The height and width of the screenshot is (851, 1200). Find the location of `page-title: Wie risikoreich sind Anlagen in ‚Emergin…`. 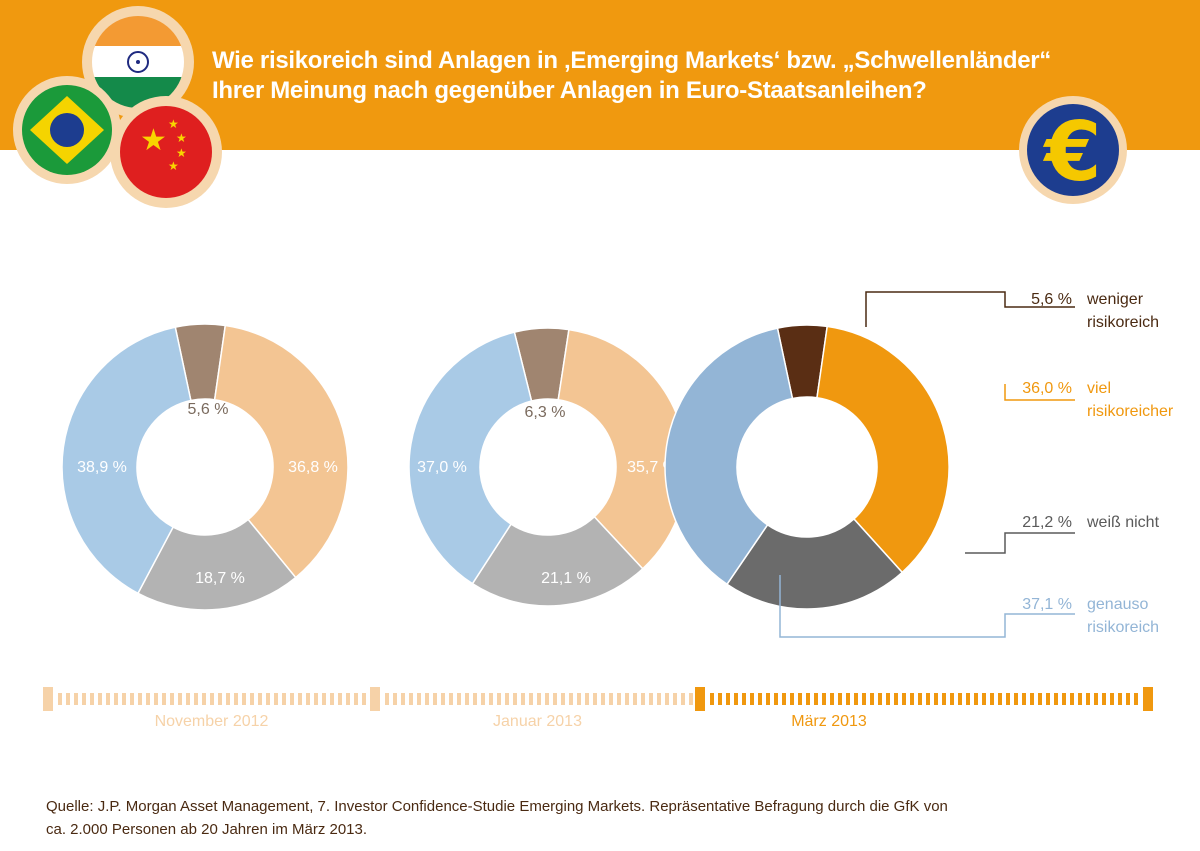

page-title: Wie risikoreich sind Anlagen in ‚Emergin… is located at coordinates (631, 76).